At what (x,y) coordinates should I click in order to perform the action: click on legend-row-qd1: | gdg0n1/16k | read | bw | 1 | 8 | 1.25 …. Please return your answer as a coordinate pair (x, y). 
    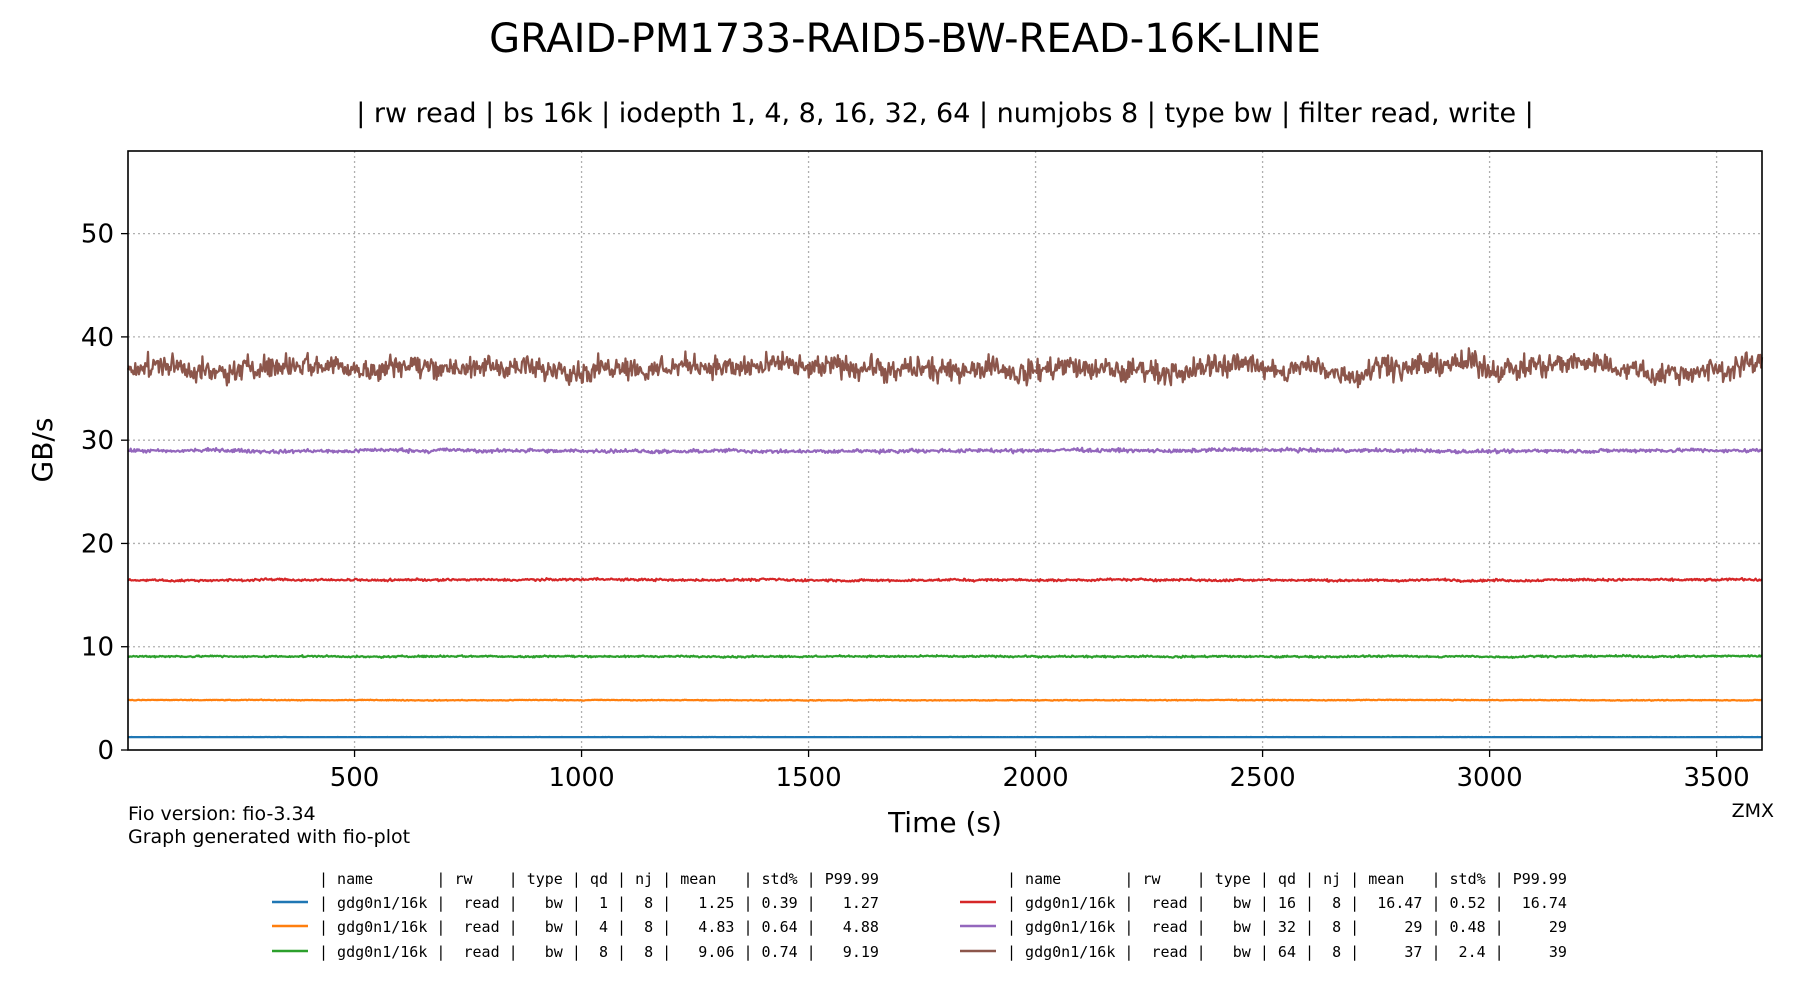
    Looking at the image, I should click on (599, 903).